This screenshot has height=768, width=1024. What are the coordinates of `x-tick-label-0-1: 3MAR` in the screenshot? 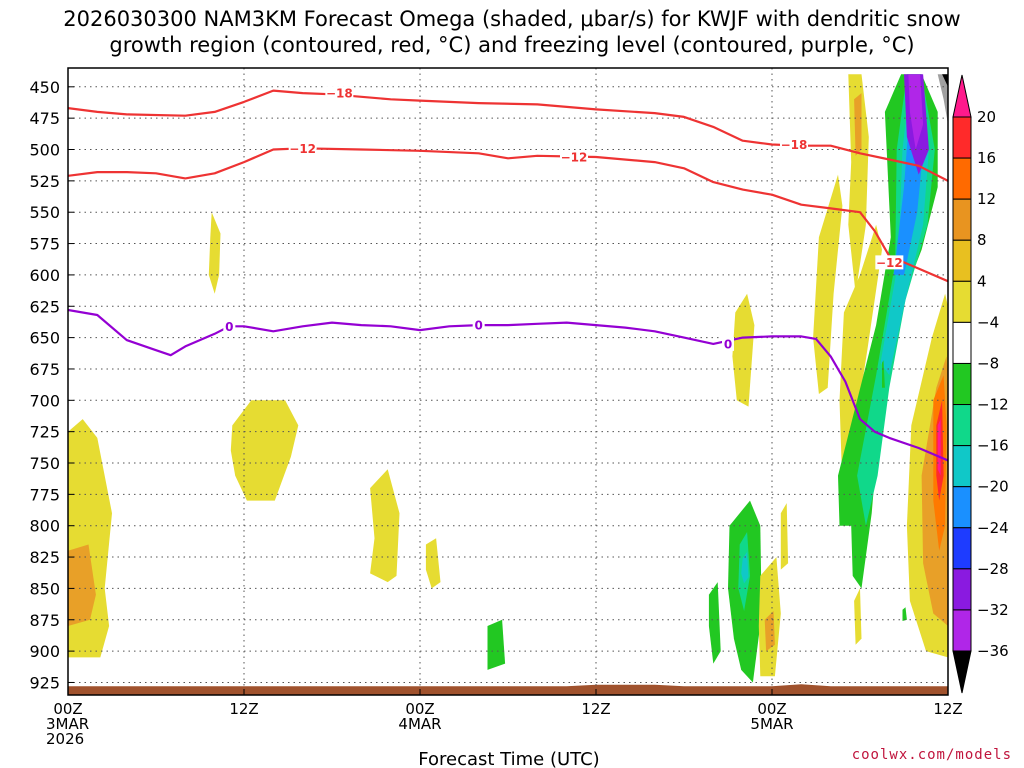 It's located at (67, 724).